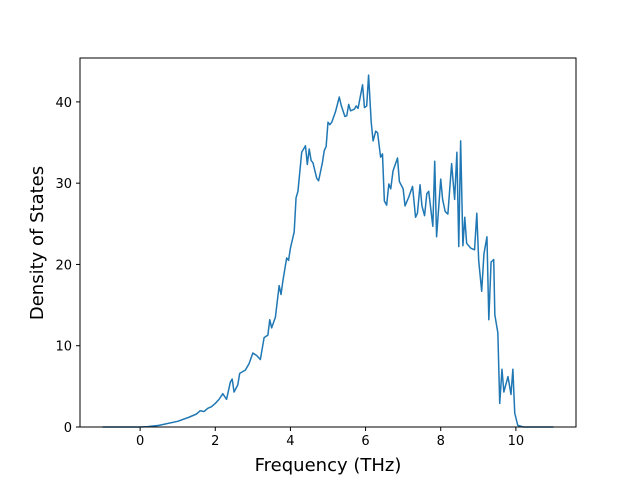  What do you see at coordinates (63, 347) in the screenshot?
I see `y-tick-label: 10` at bounding box center [63, 347].